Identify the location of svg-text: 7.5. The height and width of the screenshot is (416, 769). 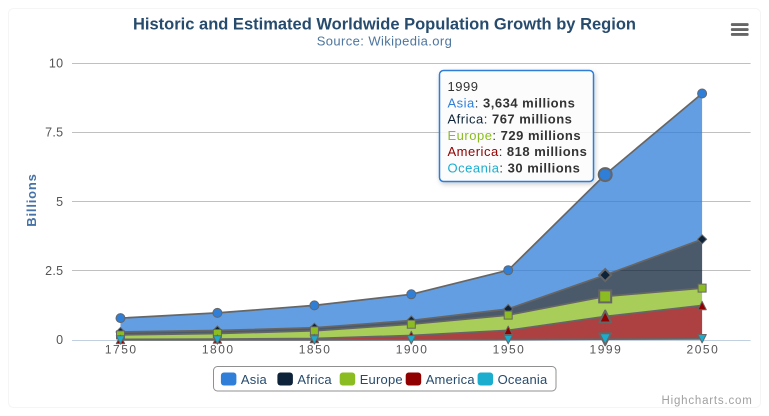
(54, 133).